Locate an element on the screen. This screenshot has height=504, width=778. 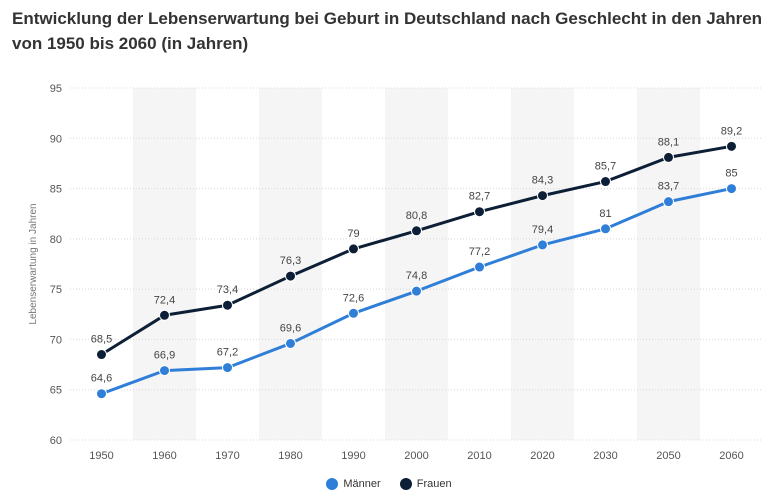
x-tick-label: 1990 is located at coordinates (353, 456).